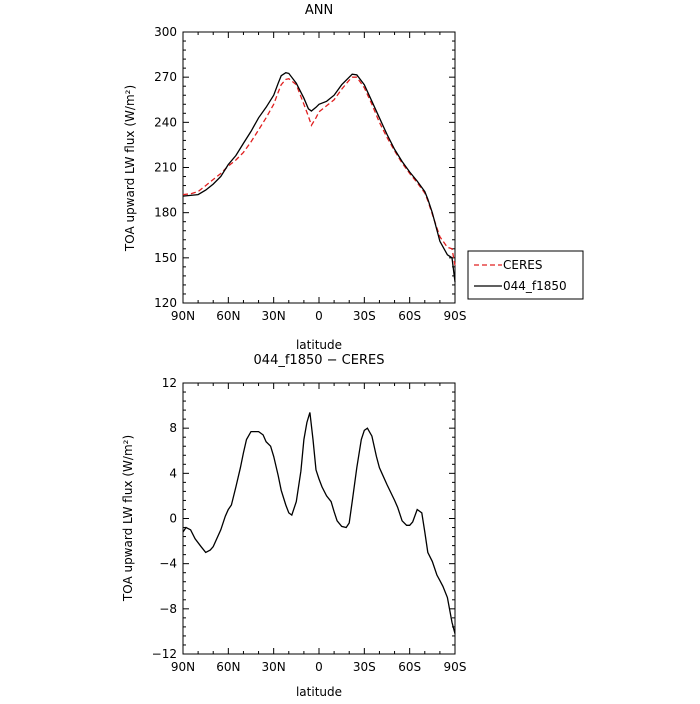 Image resolution: width=700 pixels, height=704 pixels. Describe the element at coordinates (165, 122) in the screenshot. I see `y-tick-label: 240` at that location.